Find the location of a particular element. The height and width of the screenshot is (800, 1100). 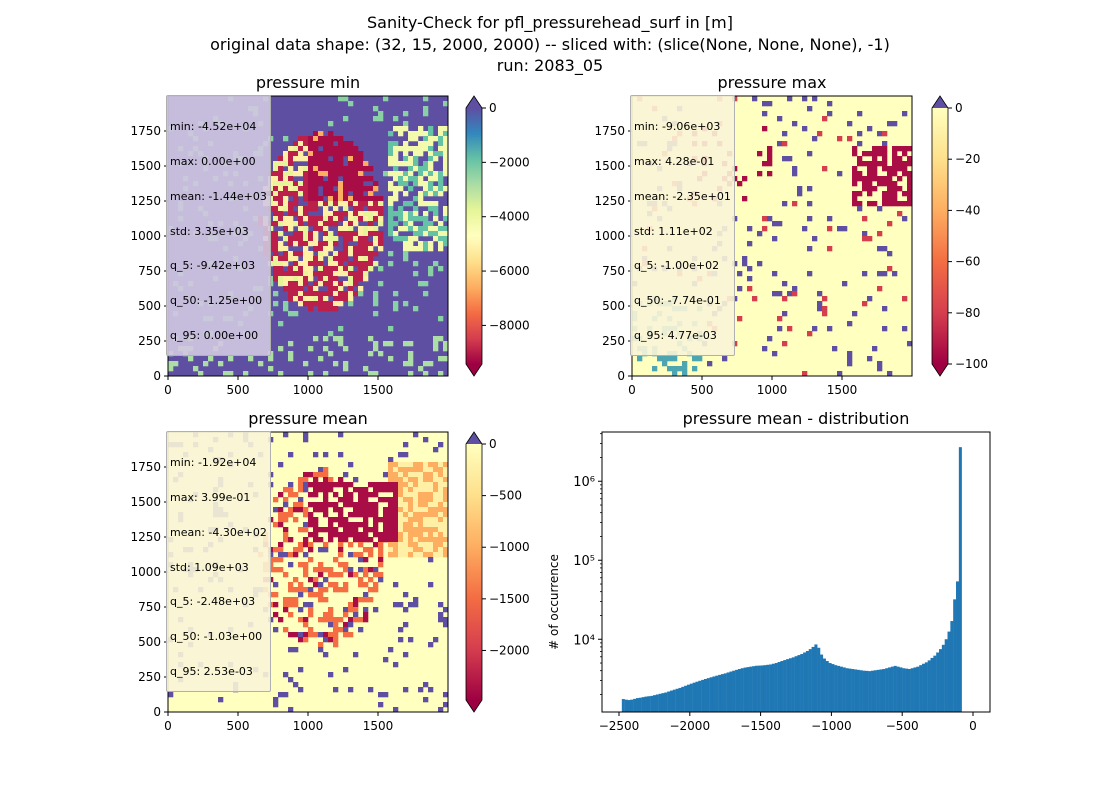

y-tick-label: 500 is located at coordinates (149, 306).